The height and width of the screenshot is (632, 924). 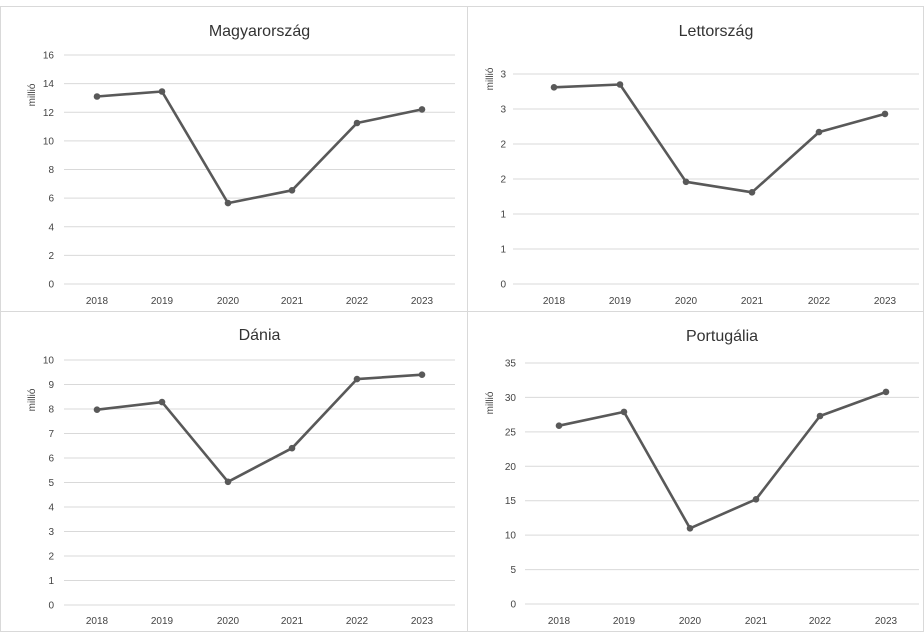 I want to click on y-tick-label: 25, so click(x=511, y=432).